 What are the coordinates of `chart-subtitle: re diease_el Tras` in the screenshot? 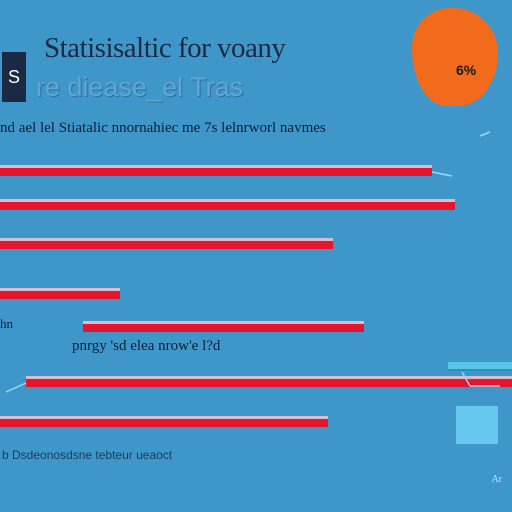 It's located at (140, 87).